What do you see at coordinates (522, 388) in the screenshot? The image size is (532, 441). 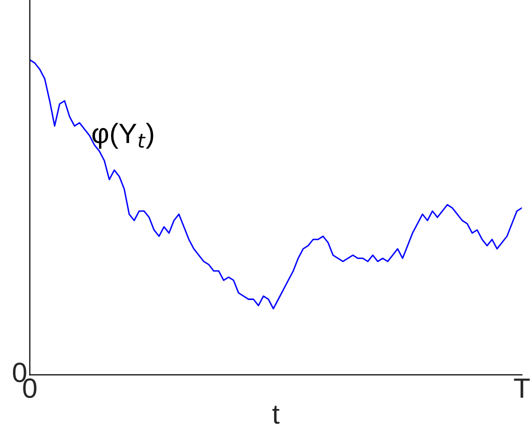 I see `x-tick-label: T` at bounding box center [522, 388].